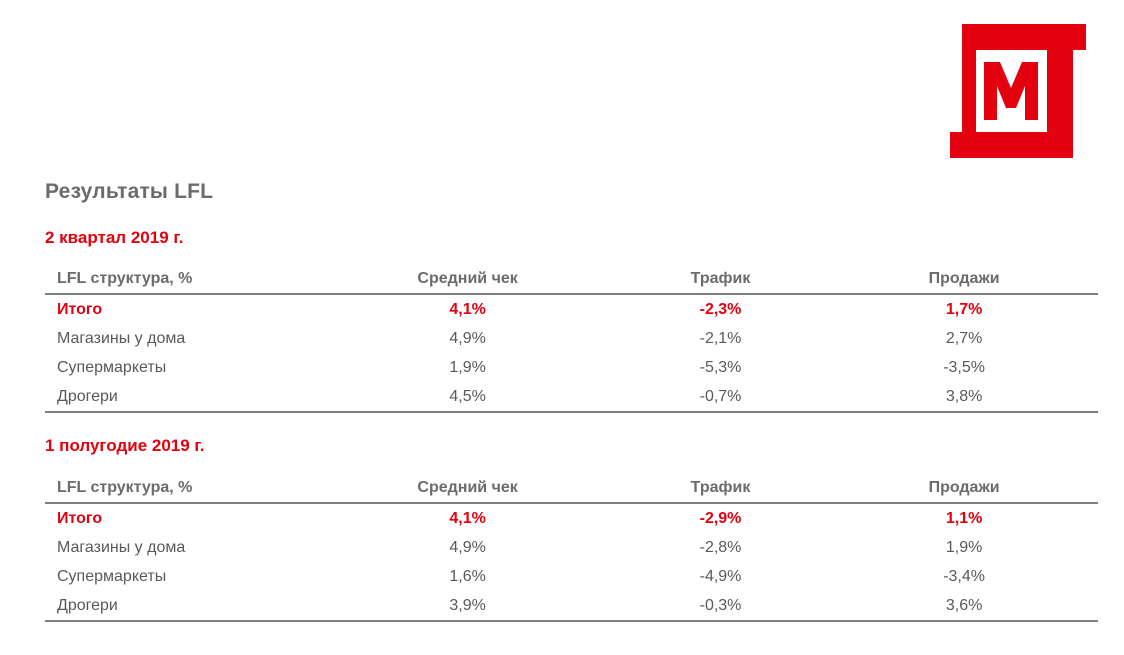 The height and width of the screenshot is (655, 1124). Describe the element at coordinates (114, 237) in the screenshot. I see `section-title-q2: 2 квартал 2019 г.` at that location.